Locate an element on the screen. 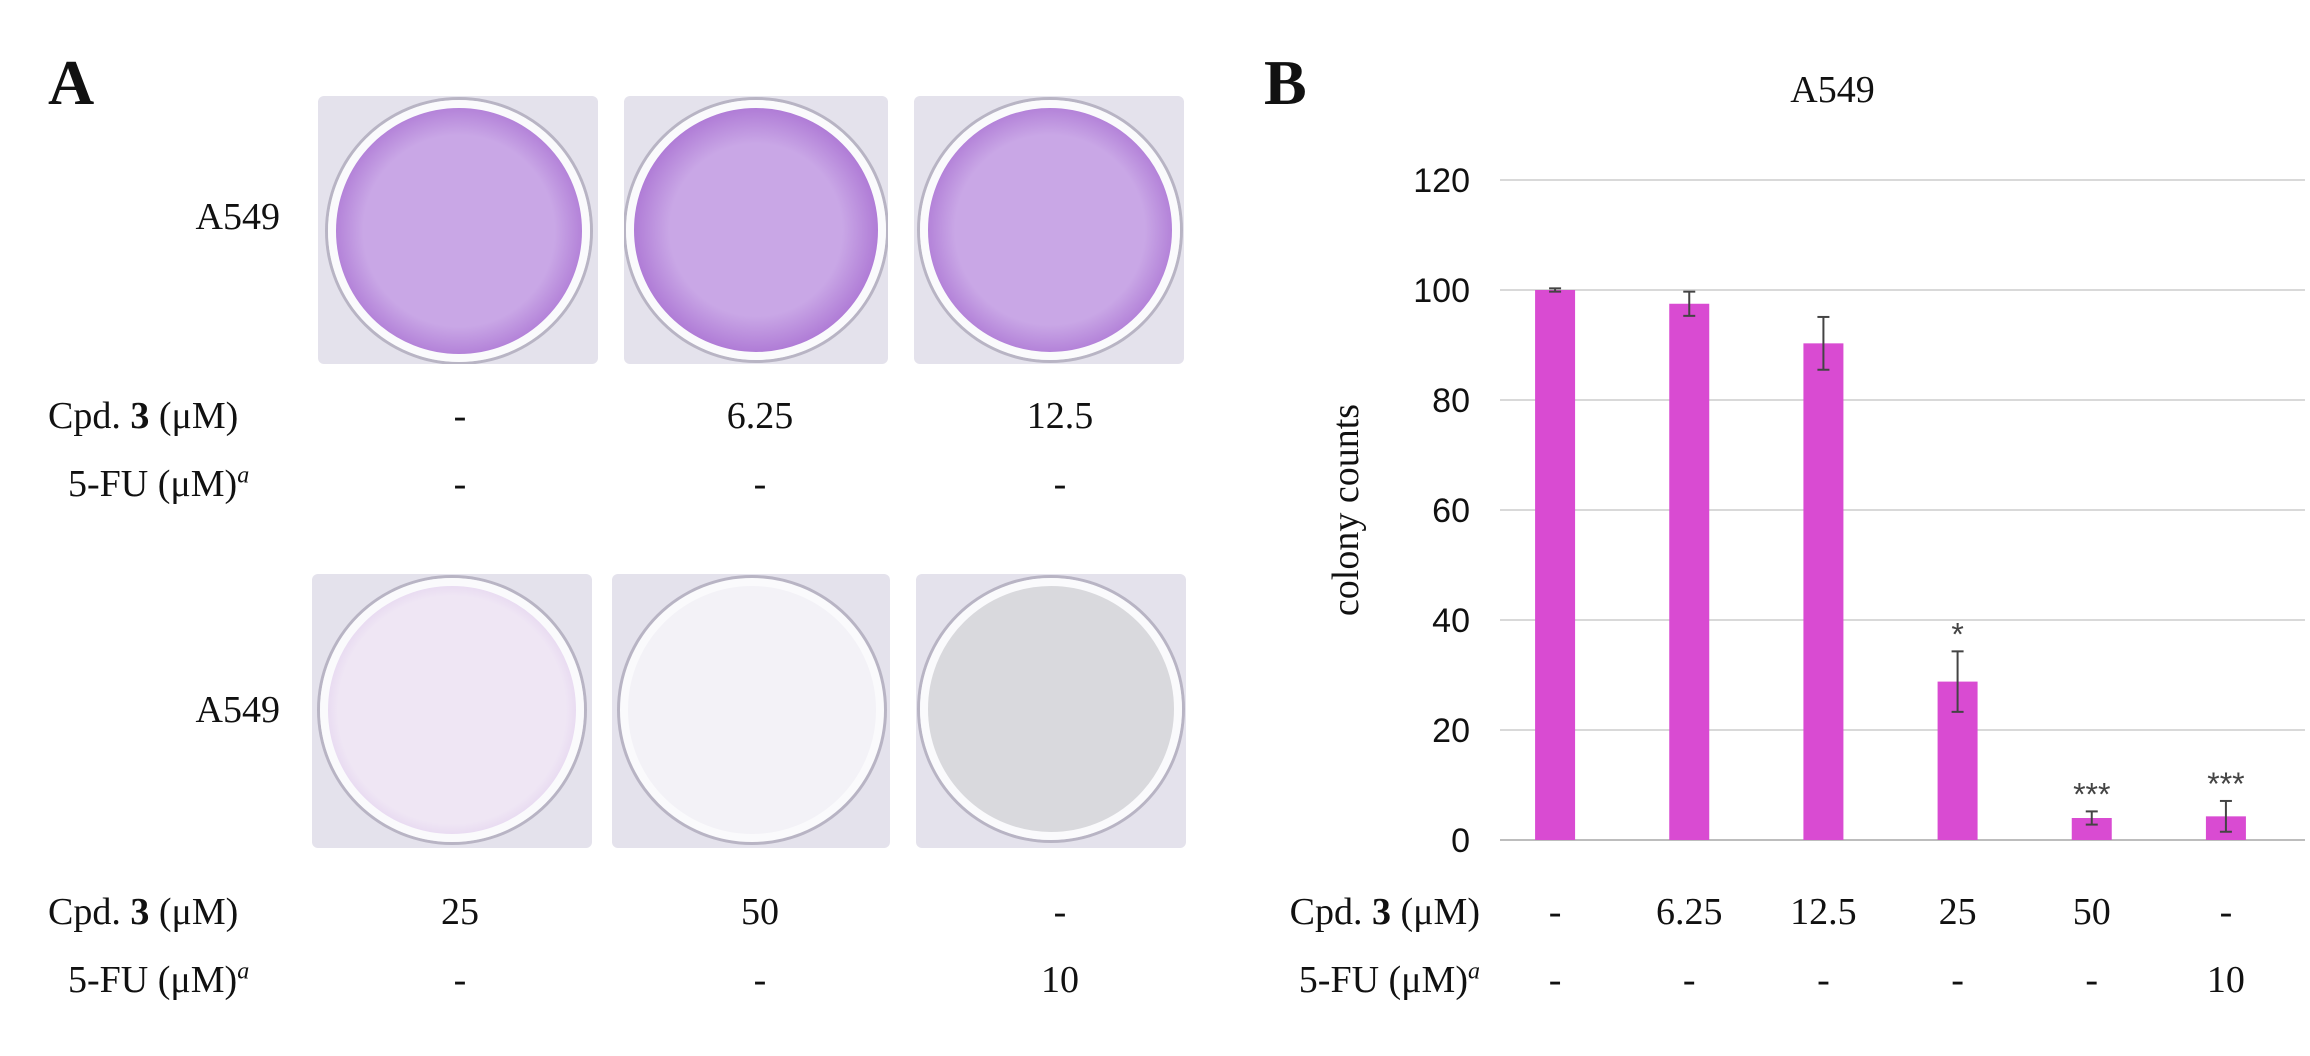  bottom-cpd-value-2: 50 is located at coordinates (760, 912).